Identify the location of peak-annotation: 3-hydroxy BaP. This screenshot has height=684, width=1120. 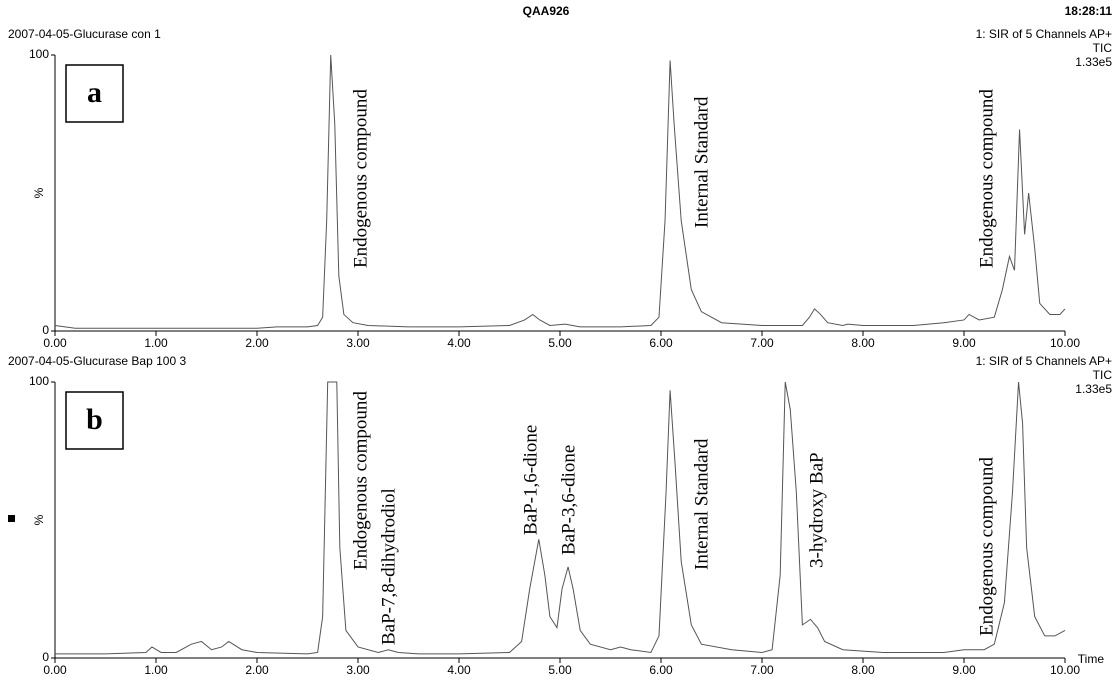
(816, 510).